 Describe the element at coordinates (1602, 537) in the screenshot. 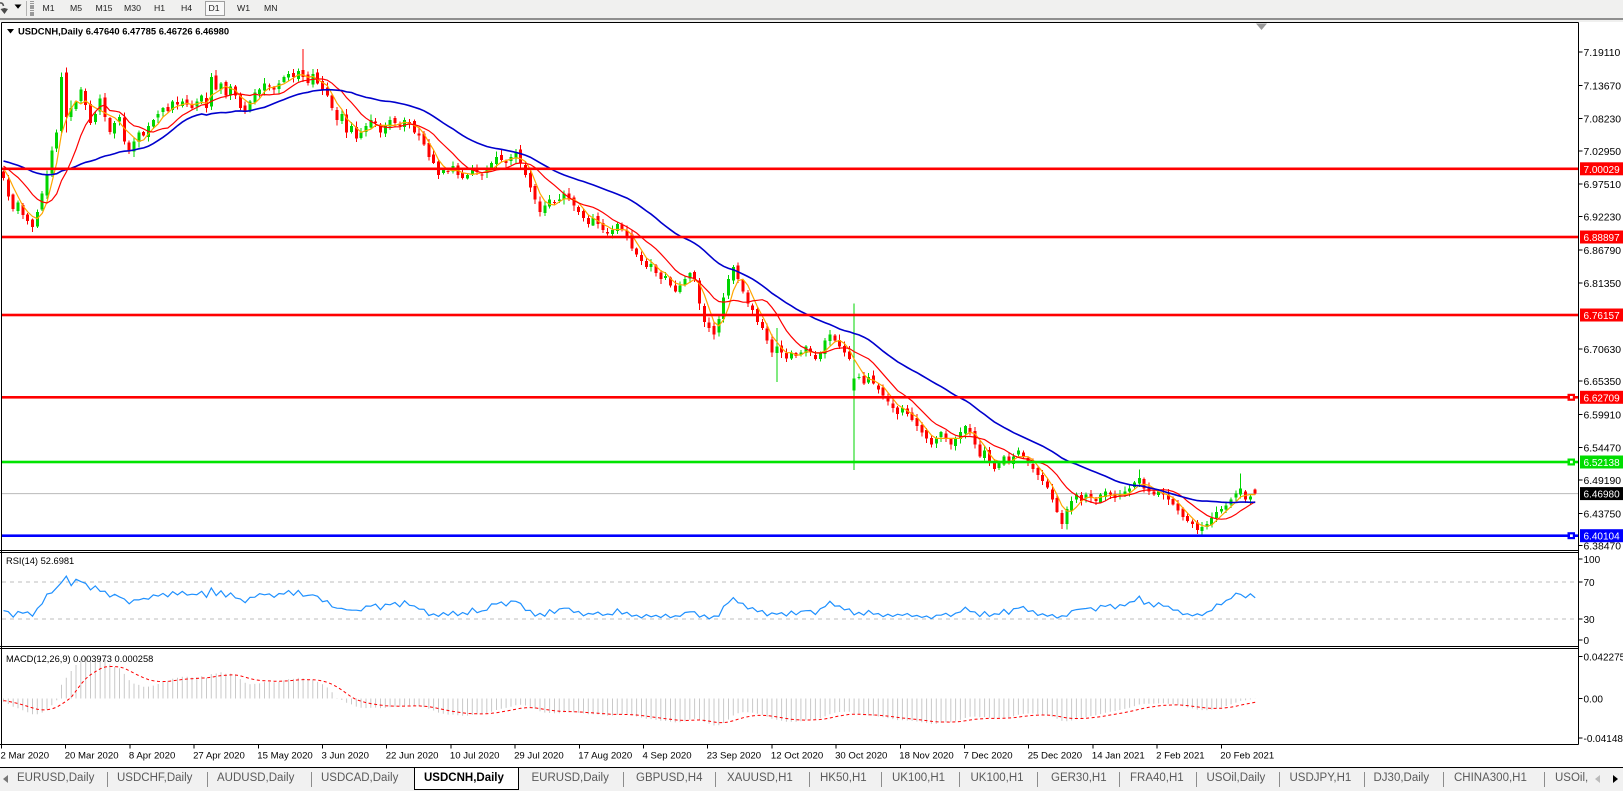

I see `svg-text: 6.40104` at that location.